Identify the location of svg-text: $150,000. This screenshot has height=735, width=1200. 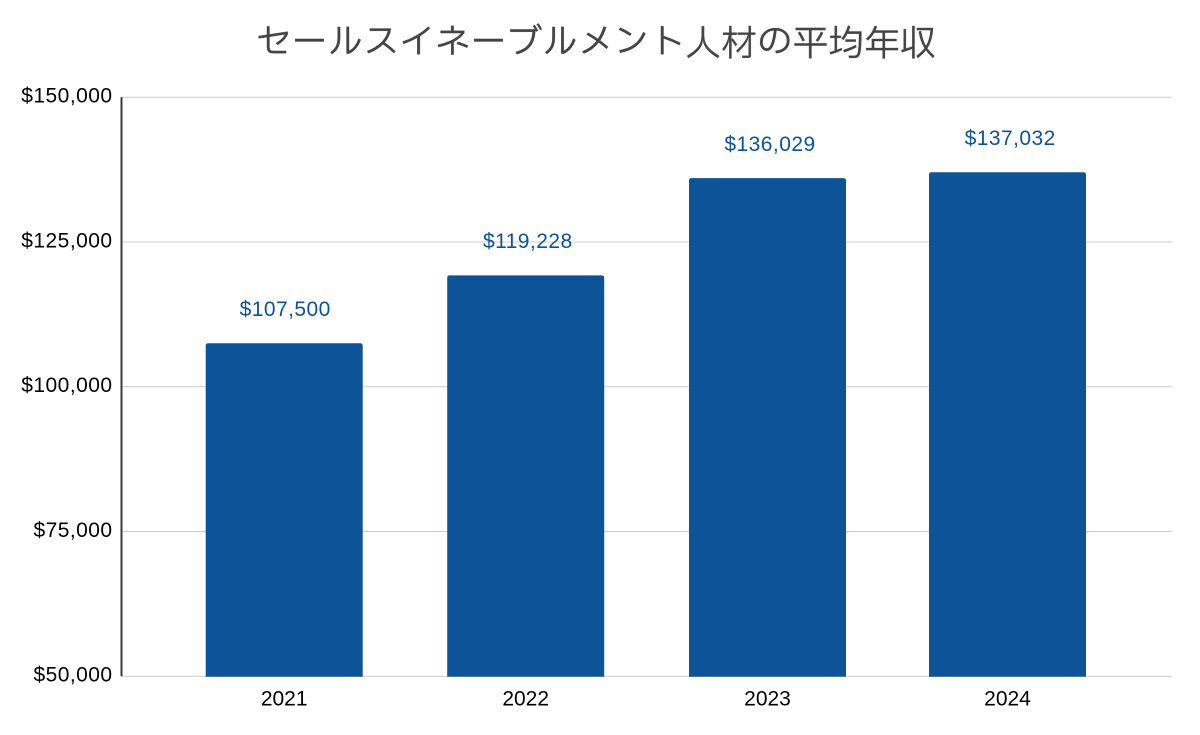
(66, 96).